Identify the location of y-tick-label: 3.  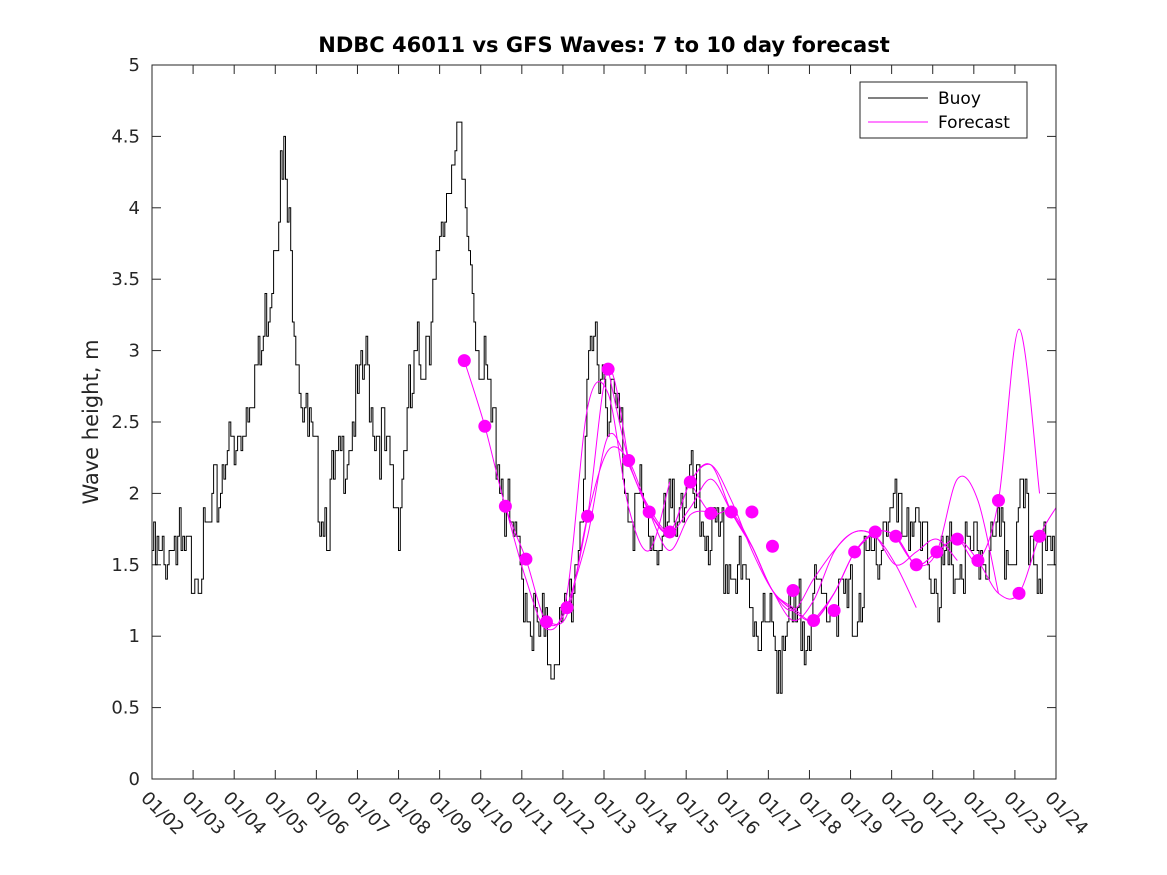
(134, 351).